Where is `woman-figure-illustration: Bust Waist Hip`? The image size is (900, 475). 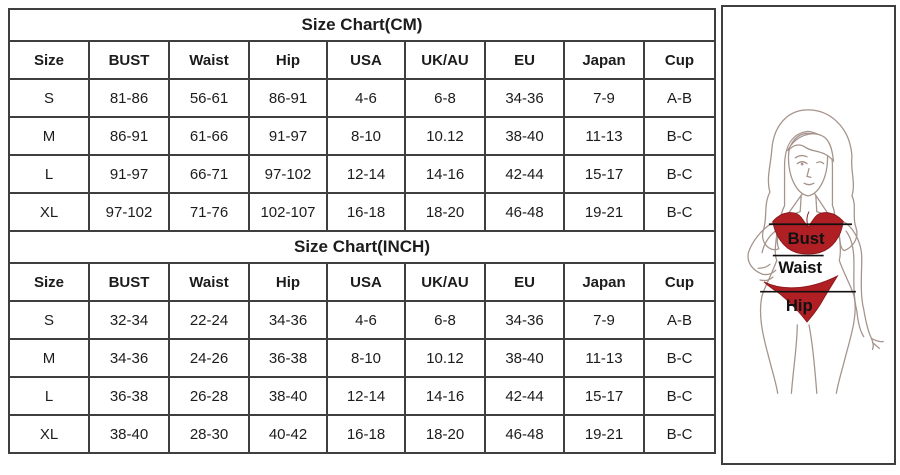
woman-figure-illustration: Bust Waist Hip is located at coordinates (815, 251).